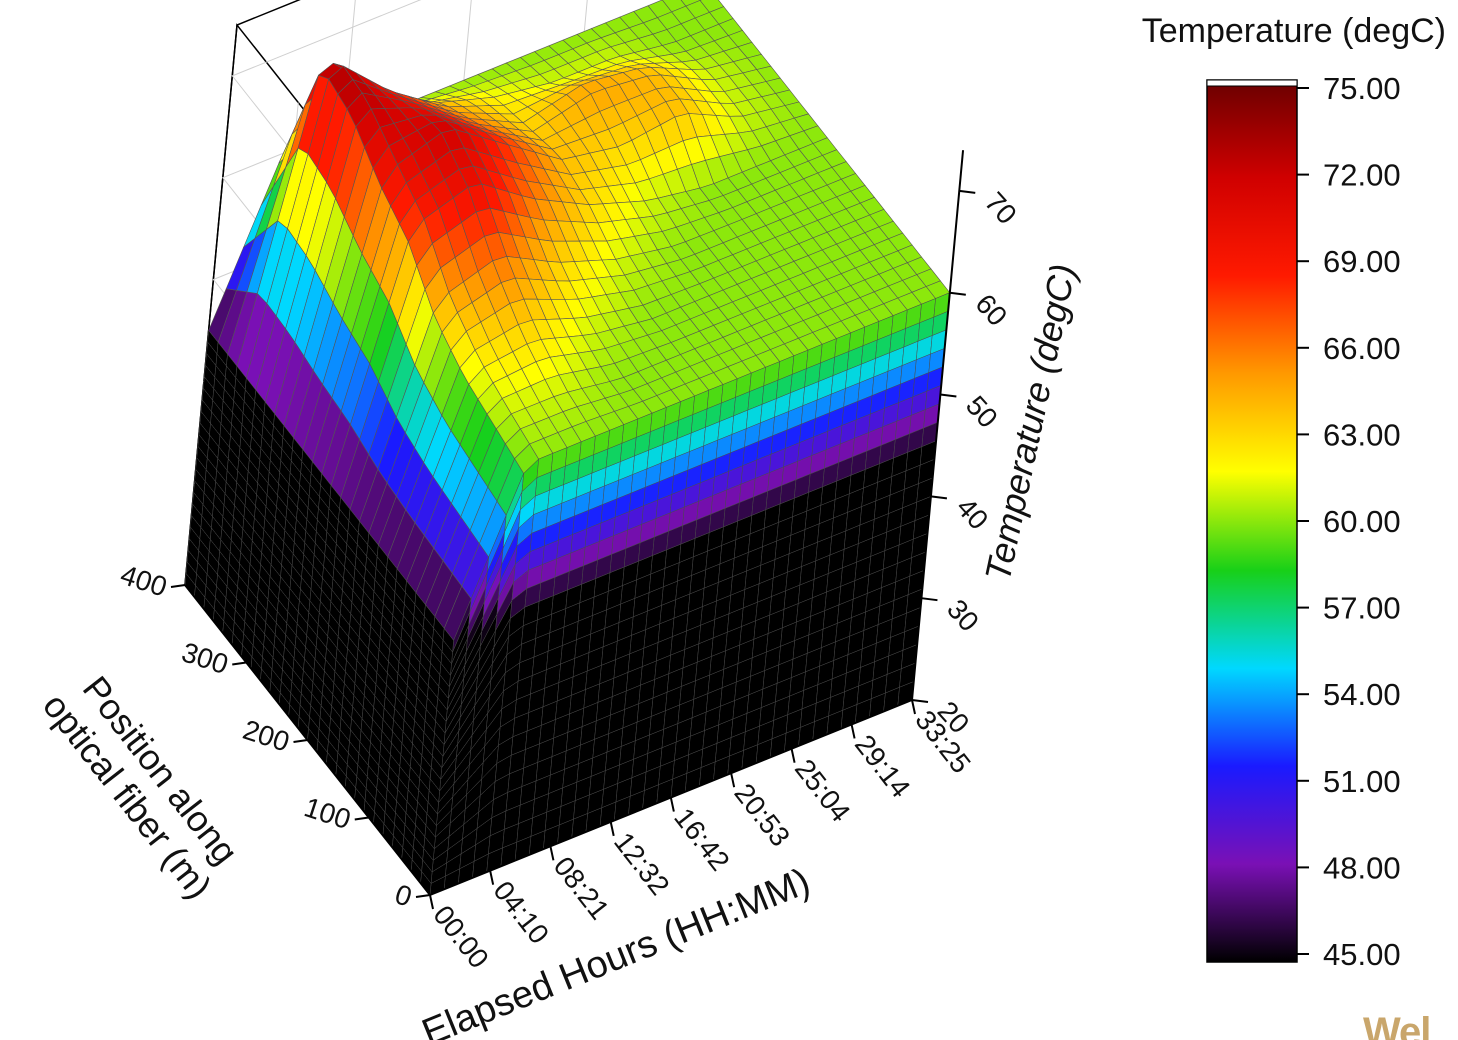  What do you see at coordinates (642, 863) in the screenshot?
I see `x-tick-label: 12:32` at bounding box center [642, 863].